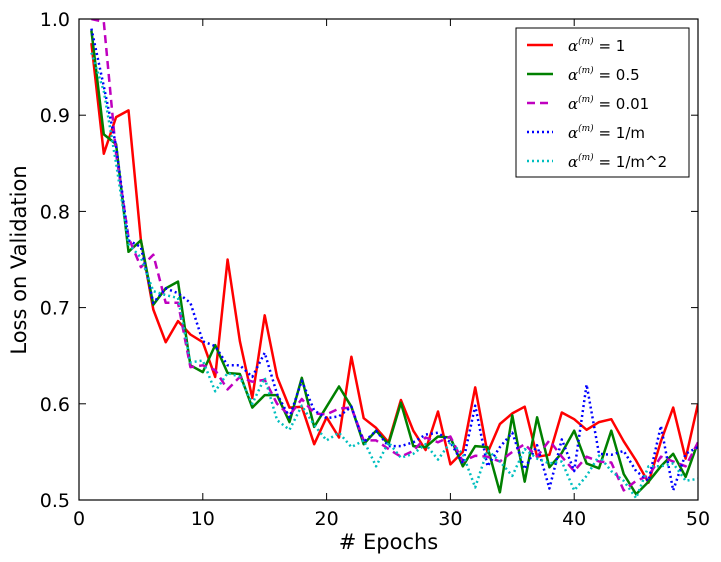 The height and width of the screenshot is (562, 721). I want to click on x-tick-label: 50, so click(698, 519).